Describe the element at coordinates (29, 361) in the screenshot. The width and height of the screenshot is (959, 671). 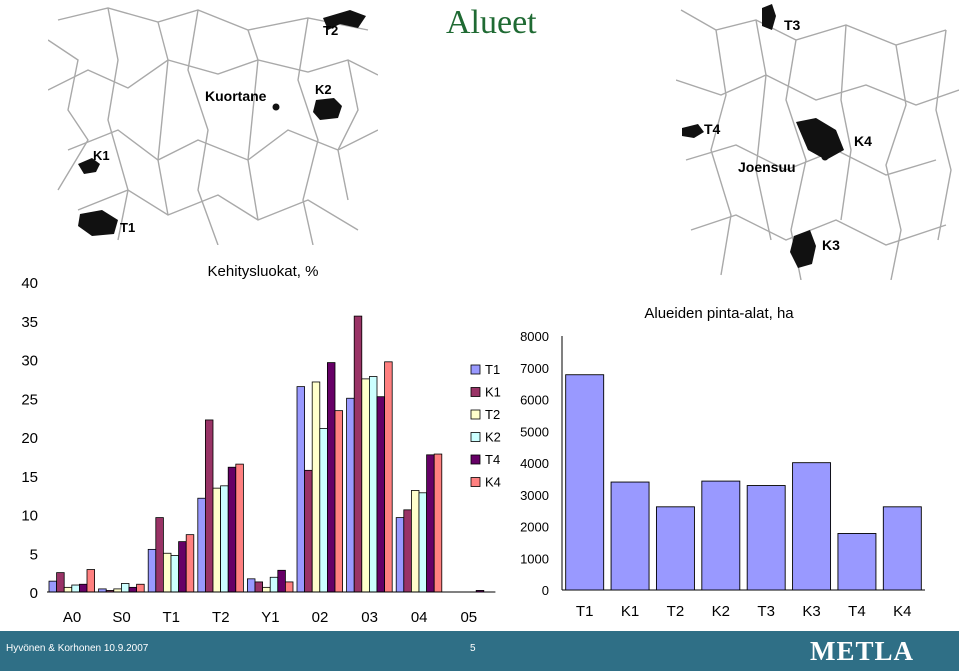
I see `y-tick-label: 30` at that location.